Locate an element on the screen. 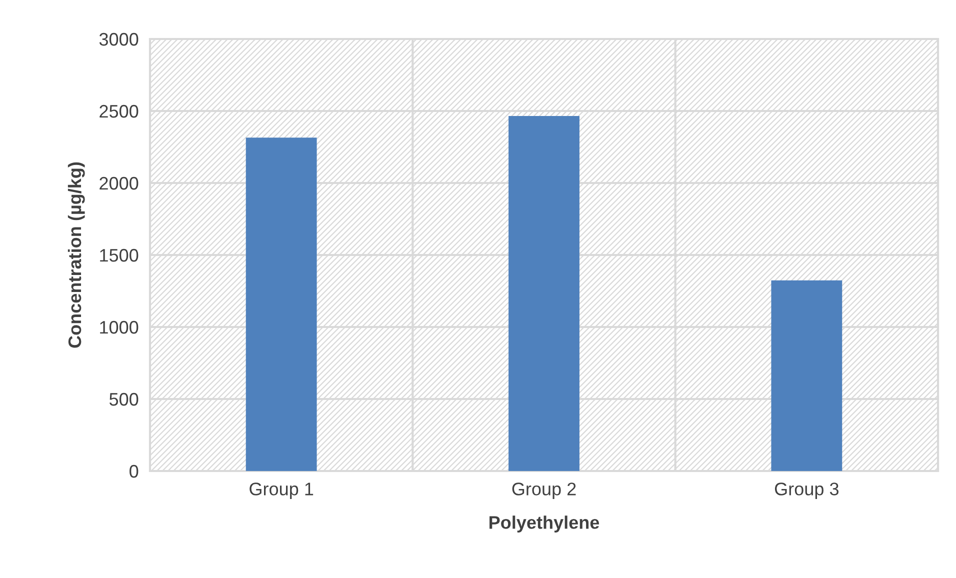  y-tick-label: 500 is located at coordinates (123, 399).